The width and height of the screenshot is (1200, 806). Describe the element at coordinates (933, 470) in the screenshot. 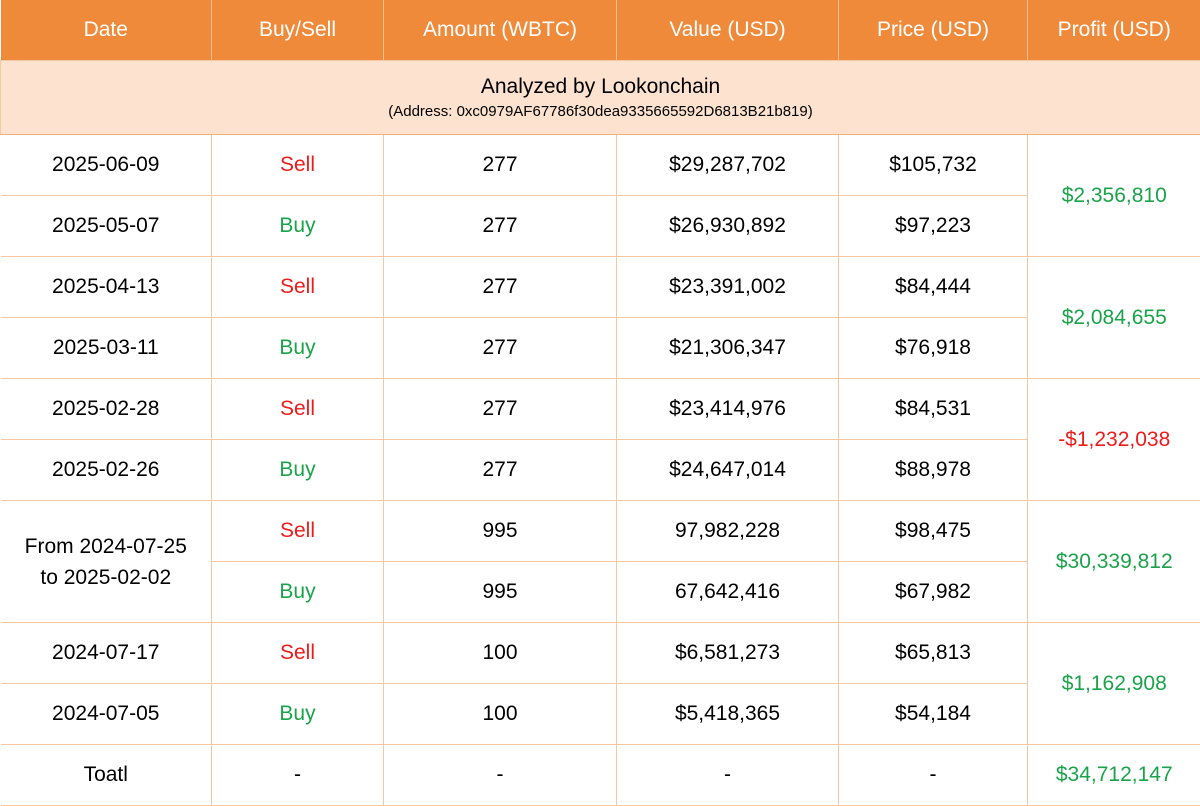

I see `price-cell: $88,978` at that location.